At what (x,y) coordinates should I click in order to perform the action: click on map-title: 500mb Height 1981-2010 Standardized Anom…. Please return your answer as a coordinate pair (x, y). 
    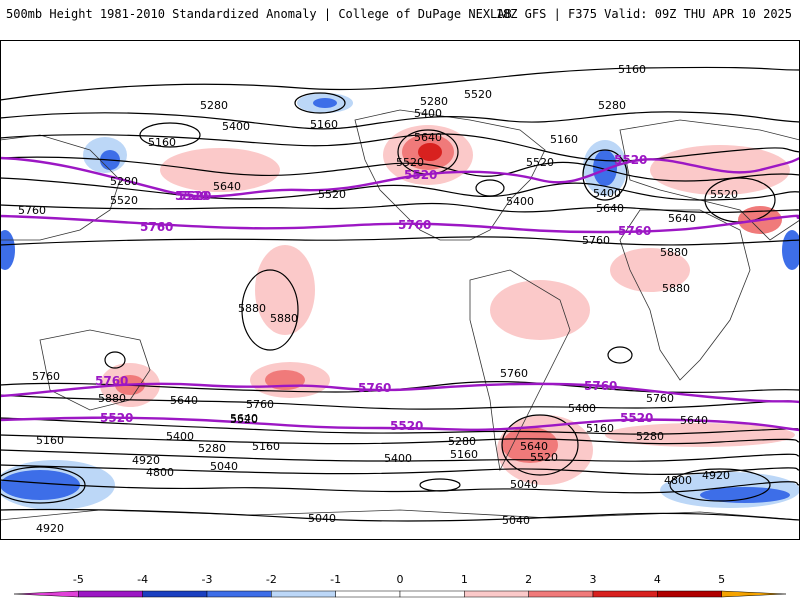
    Looking at the image, I should click on (259, 14).